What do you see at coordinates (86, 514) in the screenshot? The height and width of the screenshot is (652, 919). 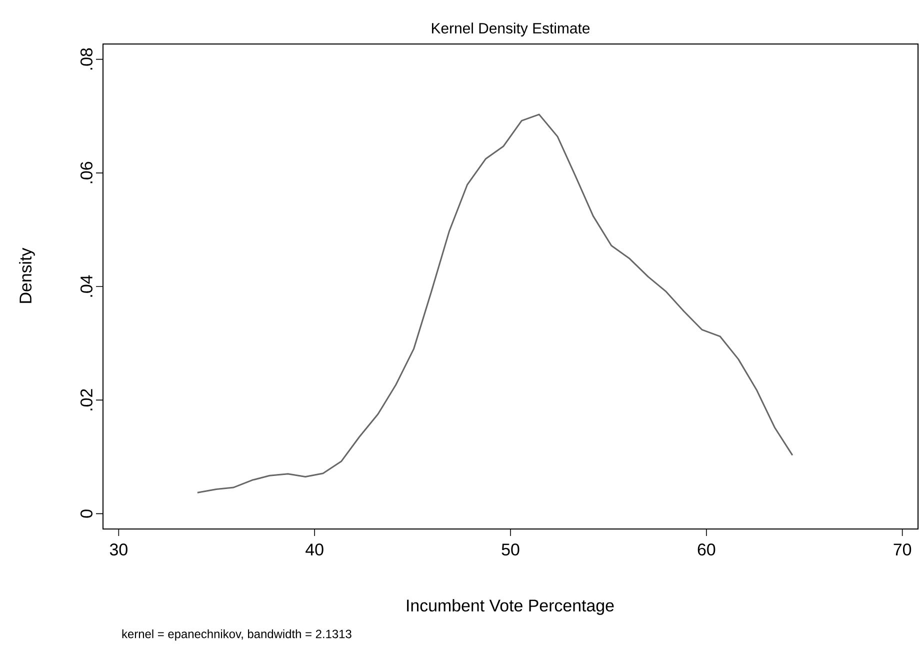 I see `y-tick-label: 0` at bounding box center [86, 514].